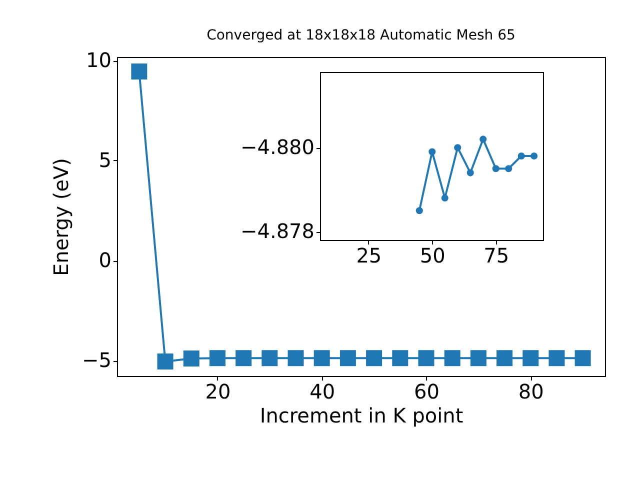 Image resolution: width=640 pixels, height=480 pixels. What do you see at coordinates (61, 217) in the screenshot?
I see `y-axis-title: Energy (eV)` at bounding box center [61, 217].